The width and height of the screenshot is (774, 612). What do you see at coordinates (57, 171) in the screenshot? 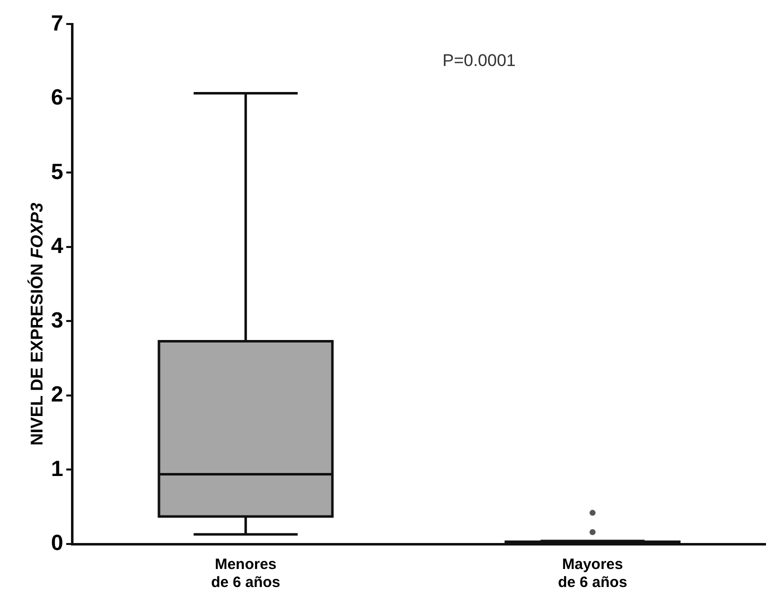
I see `y-tick-label: 5` at bounding box center [57, 171].